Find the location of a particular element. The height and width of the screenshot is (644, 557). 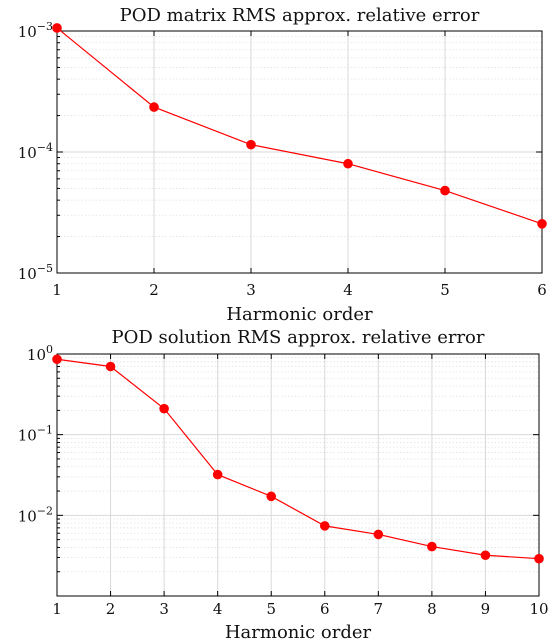

chart-title: POD solution RMS approx. relative error is located at coordinates (297, 337).